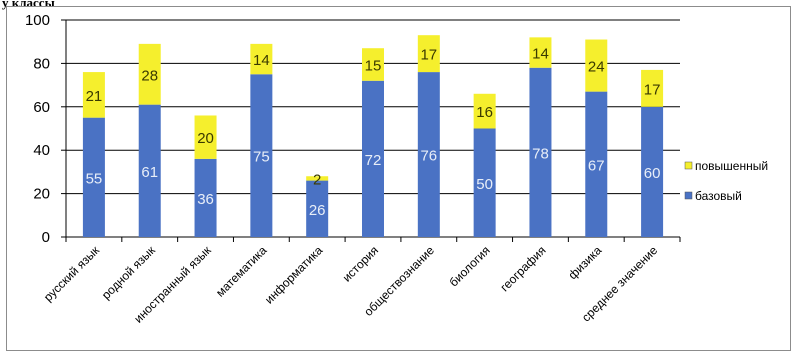  What do you see at coordinates (294, 275) in the screenshot?
I see `x-tick-label: информатика` at bounding box center [294, 275].